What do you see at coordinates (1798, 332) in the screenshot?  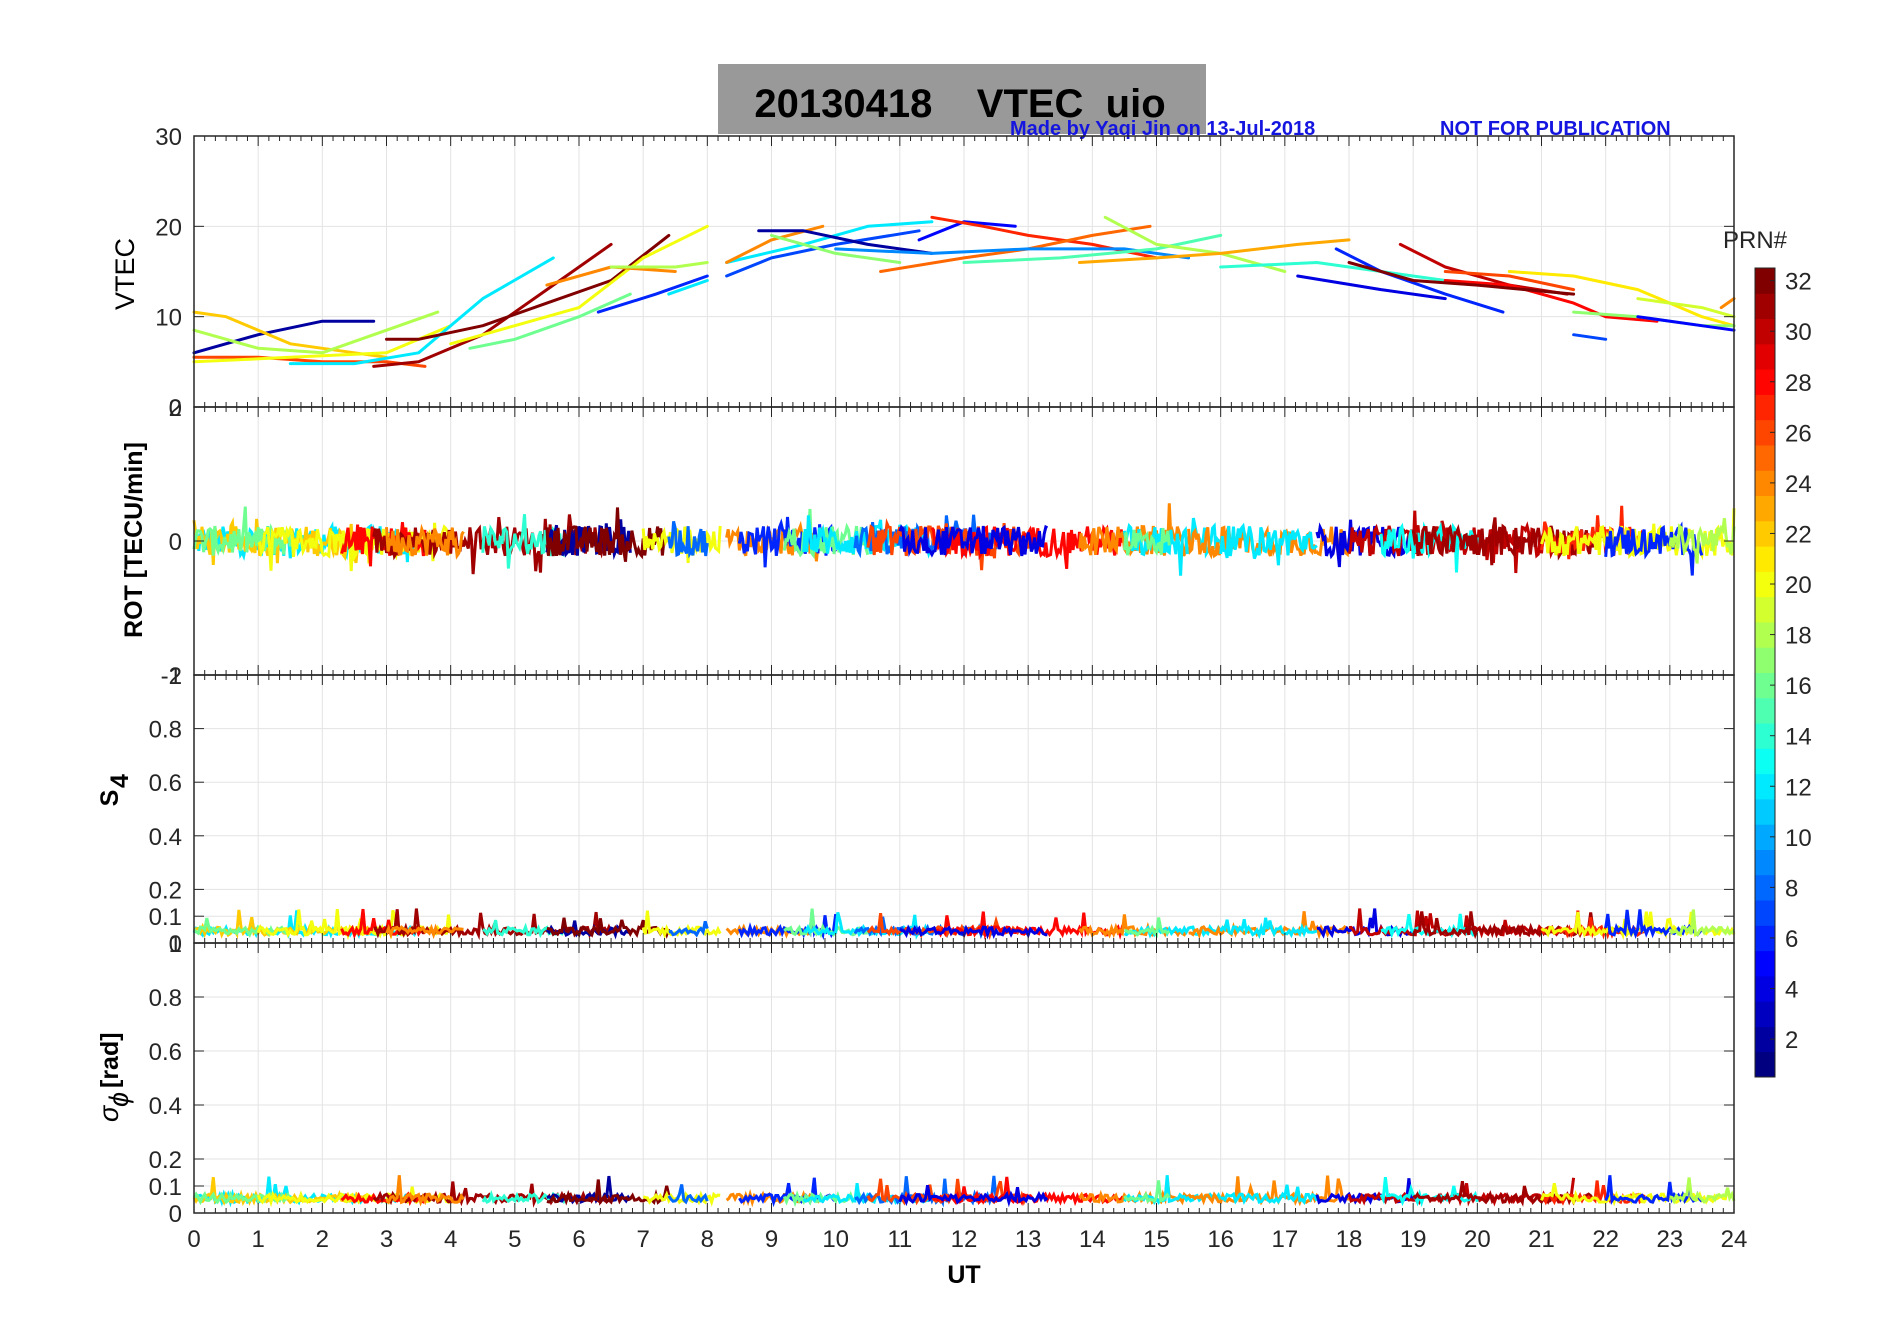 I see `colorbar-tick-label: 30` at bounding box center [1798, 332].